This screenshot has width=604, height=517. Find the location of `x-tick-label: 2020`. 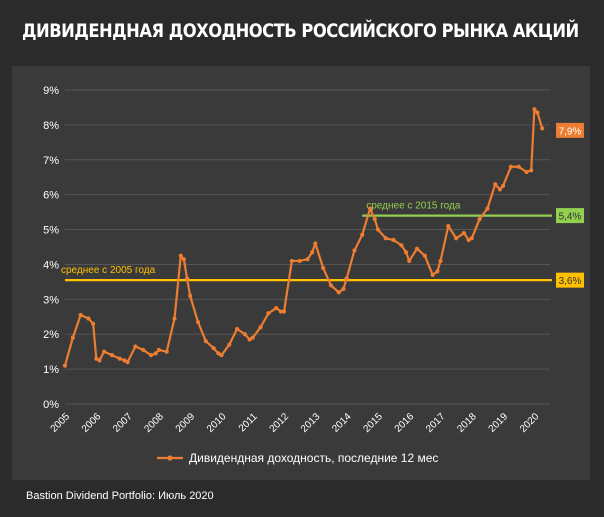

x-tick-label: 2020 is located at coordinates (530, 423).